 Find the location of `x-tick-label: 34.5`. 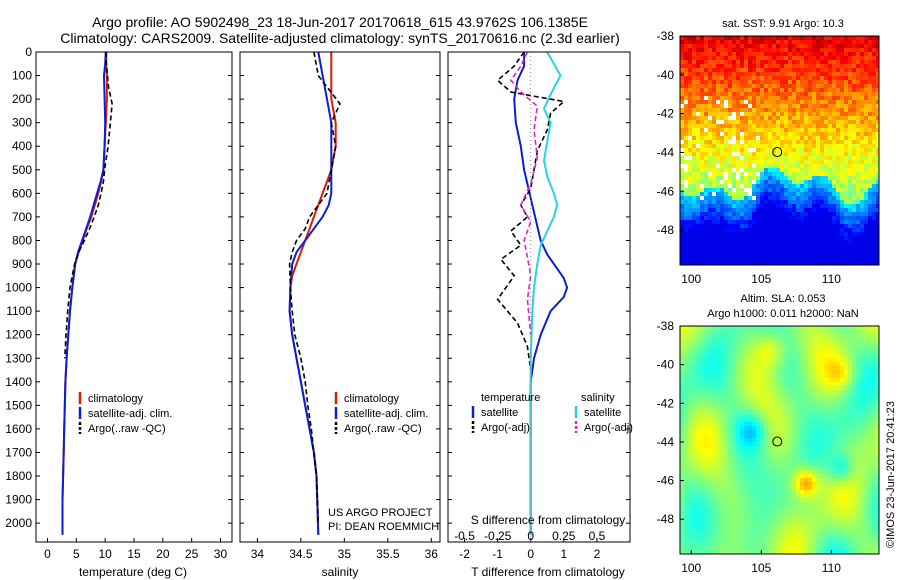

x-tick-label: 34.5 is located at coordinates (301, 554).